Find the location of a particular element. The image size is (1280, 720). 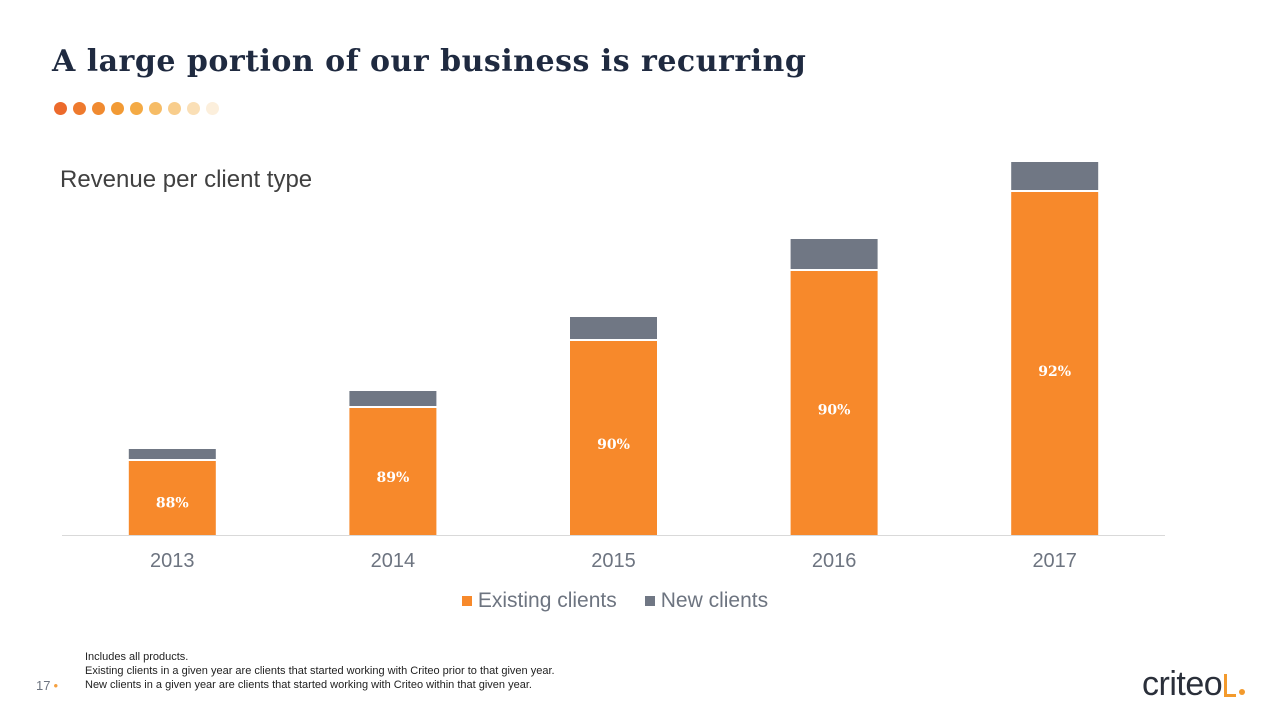

legend-item-new: New clients is located at coordinates (706, 601).